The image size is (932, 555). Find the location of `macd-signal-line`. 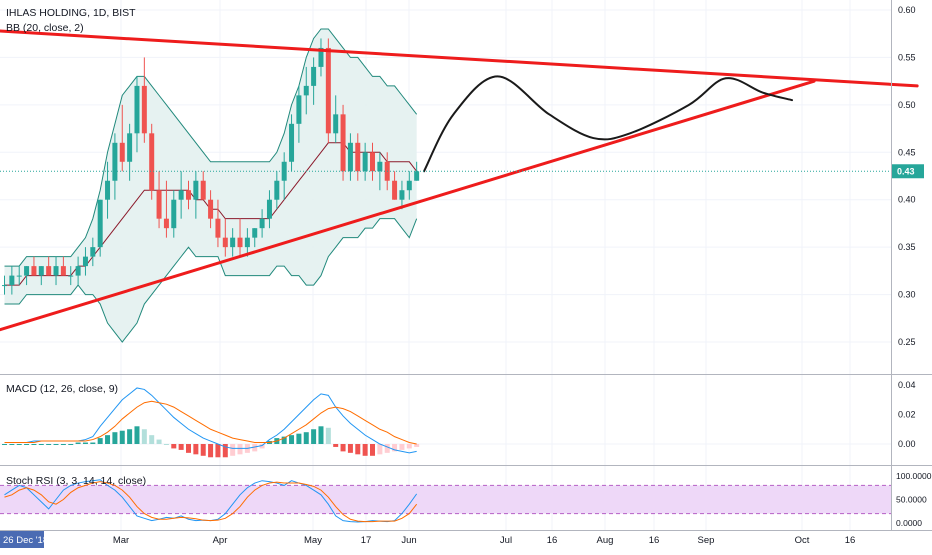

macd-signal-line is located at coordinates (210, 422).